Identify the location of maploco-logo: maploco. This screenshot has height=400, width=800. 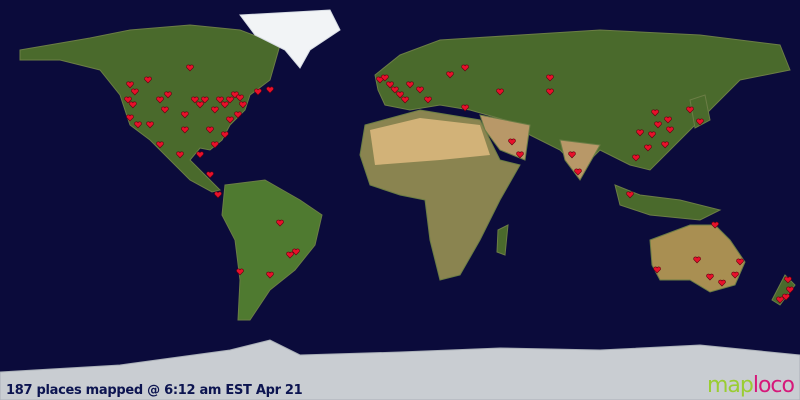
(750, 385).